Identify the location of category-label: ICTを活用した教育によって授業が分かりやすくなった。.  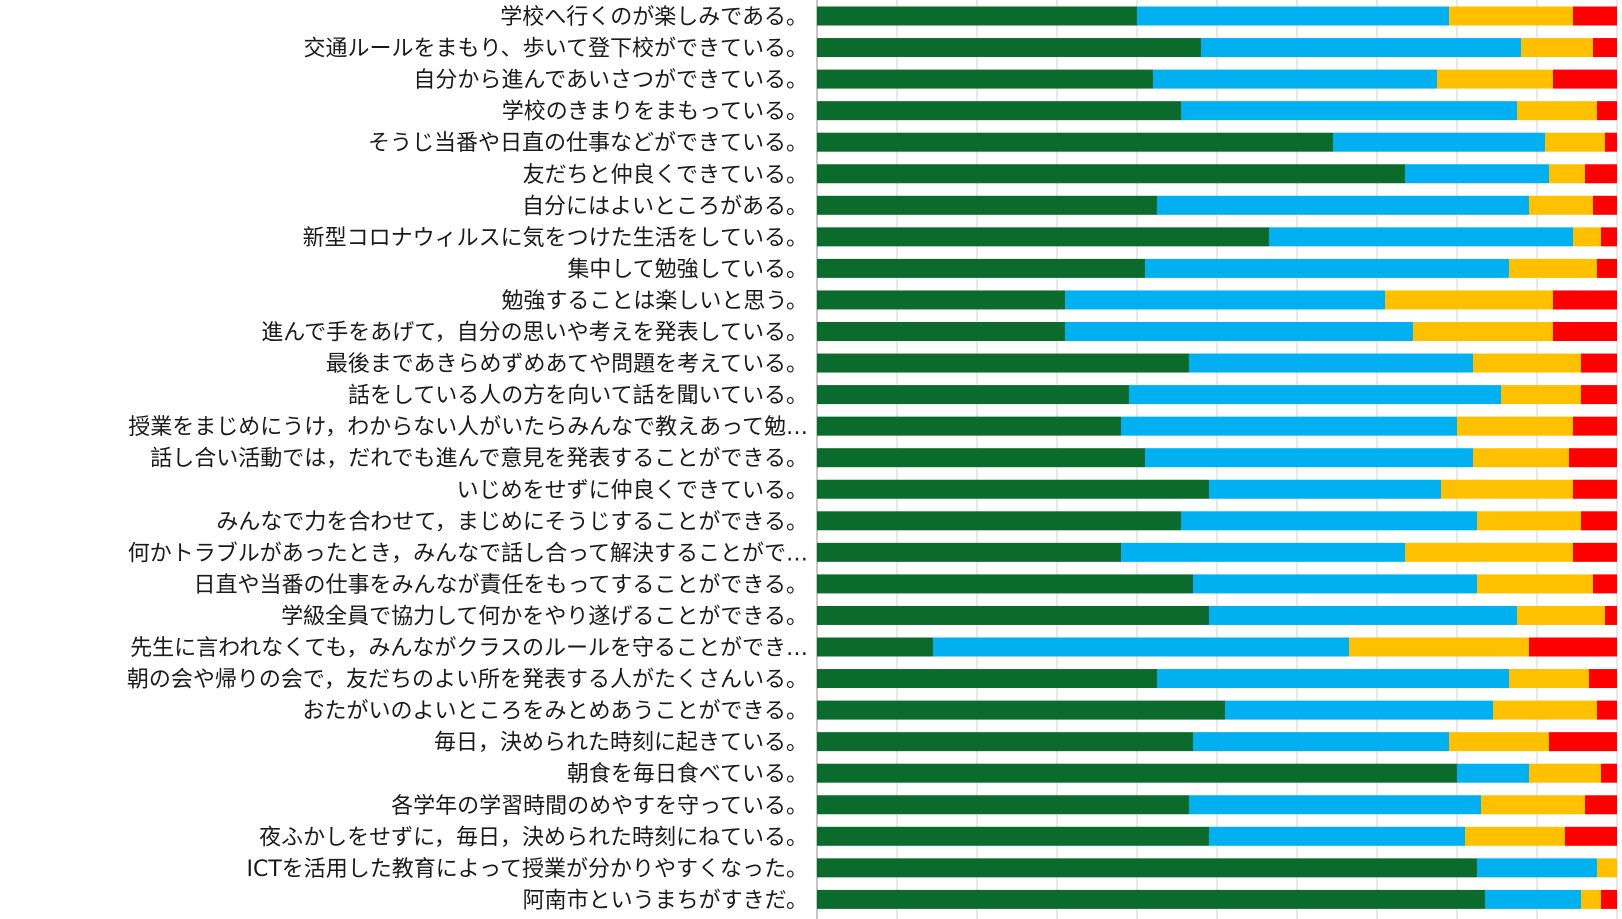
(527, 869).